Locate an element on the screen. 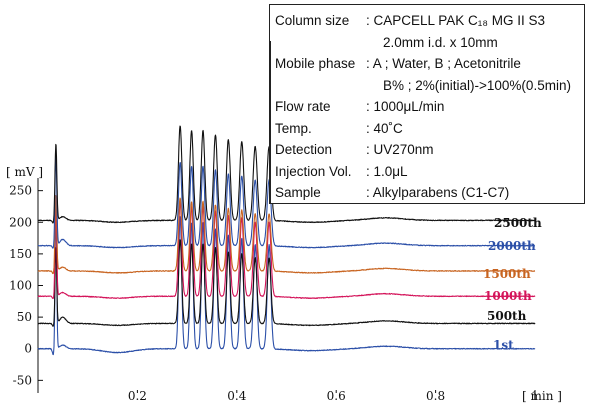 This screenshot has height=403, width=590. conditions-row: Injection Vol. : 1.0μL is located at coordinates (427, 172).